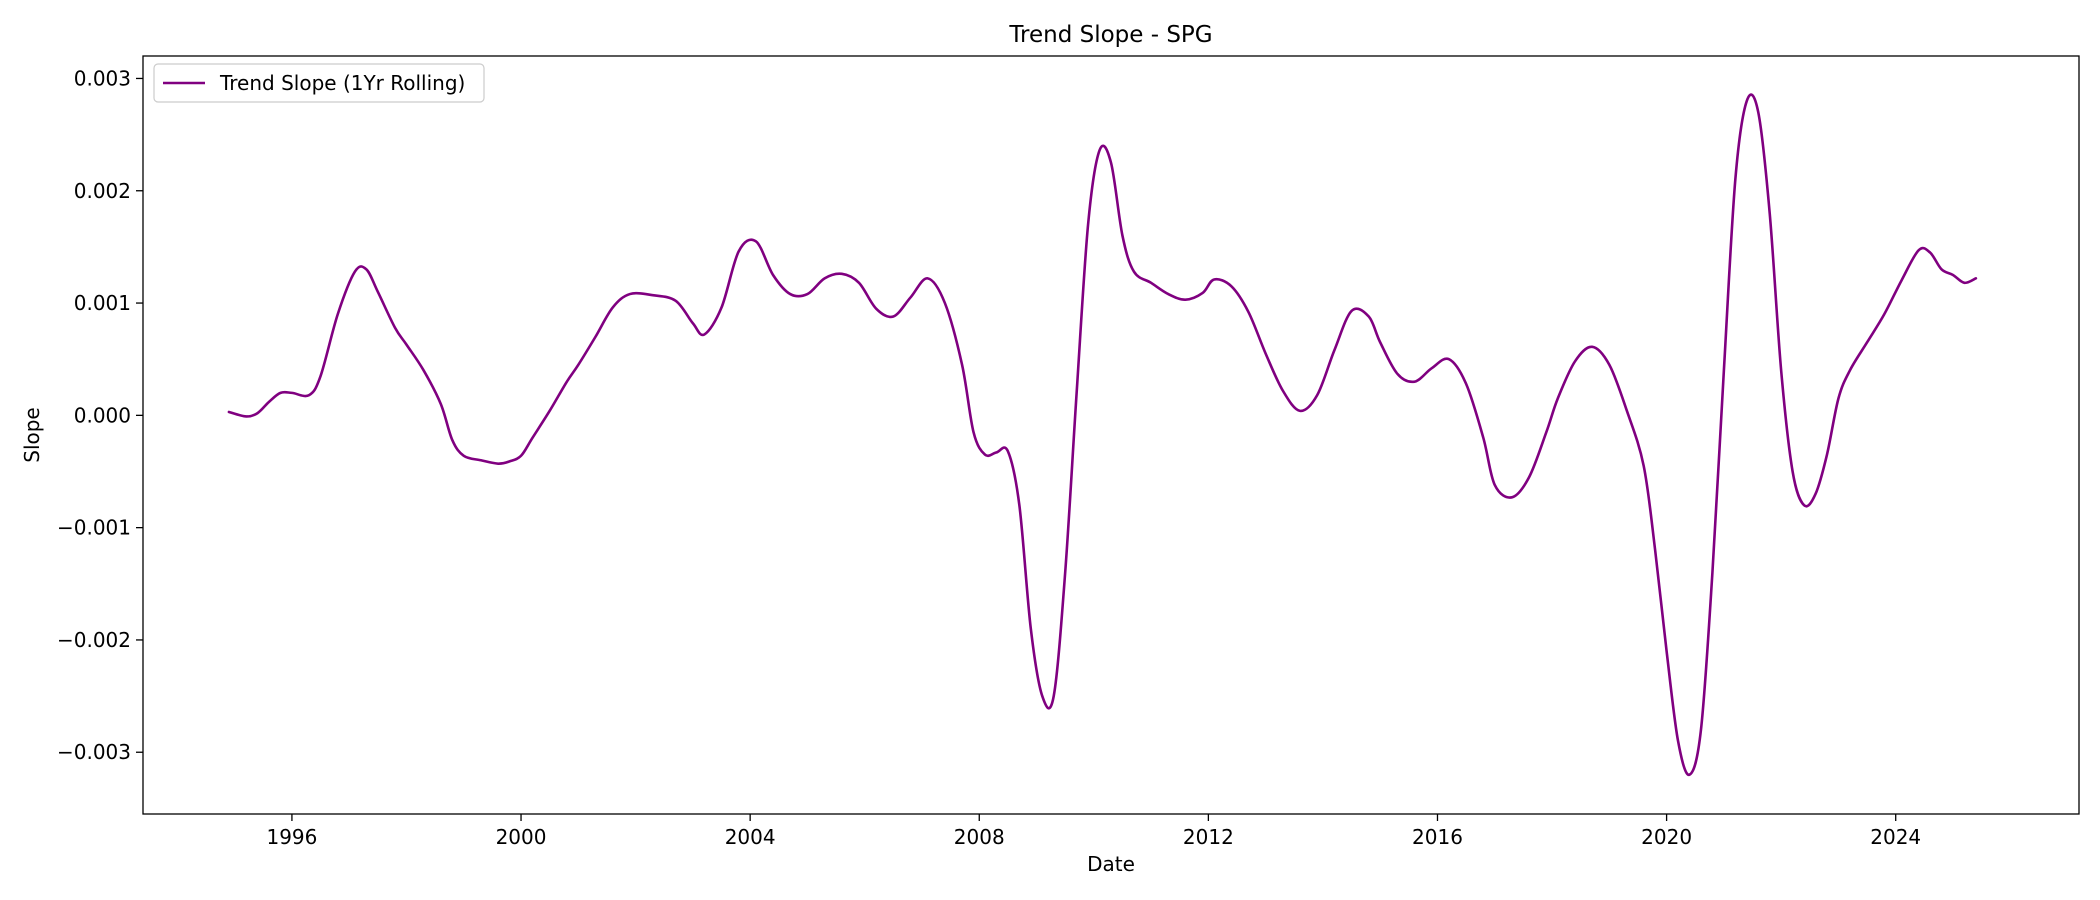 The width and height of the screenshot is (2100, 900). What do you see at coordinates (979, 837) in the screenshot?
I see `x-tick-label: 2008` at bounding box center [979, 837].